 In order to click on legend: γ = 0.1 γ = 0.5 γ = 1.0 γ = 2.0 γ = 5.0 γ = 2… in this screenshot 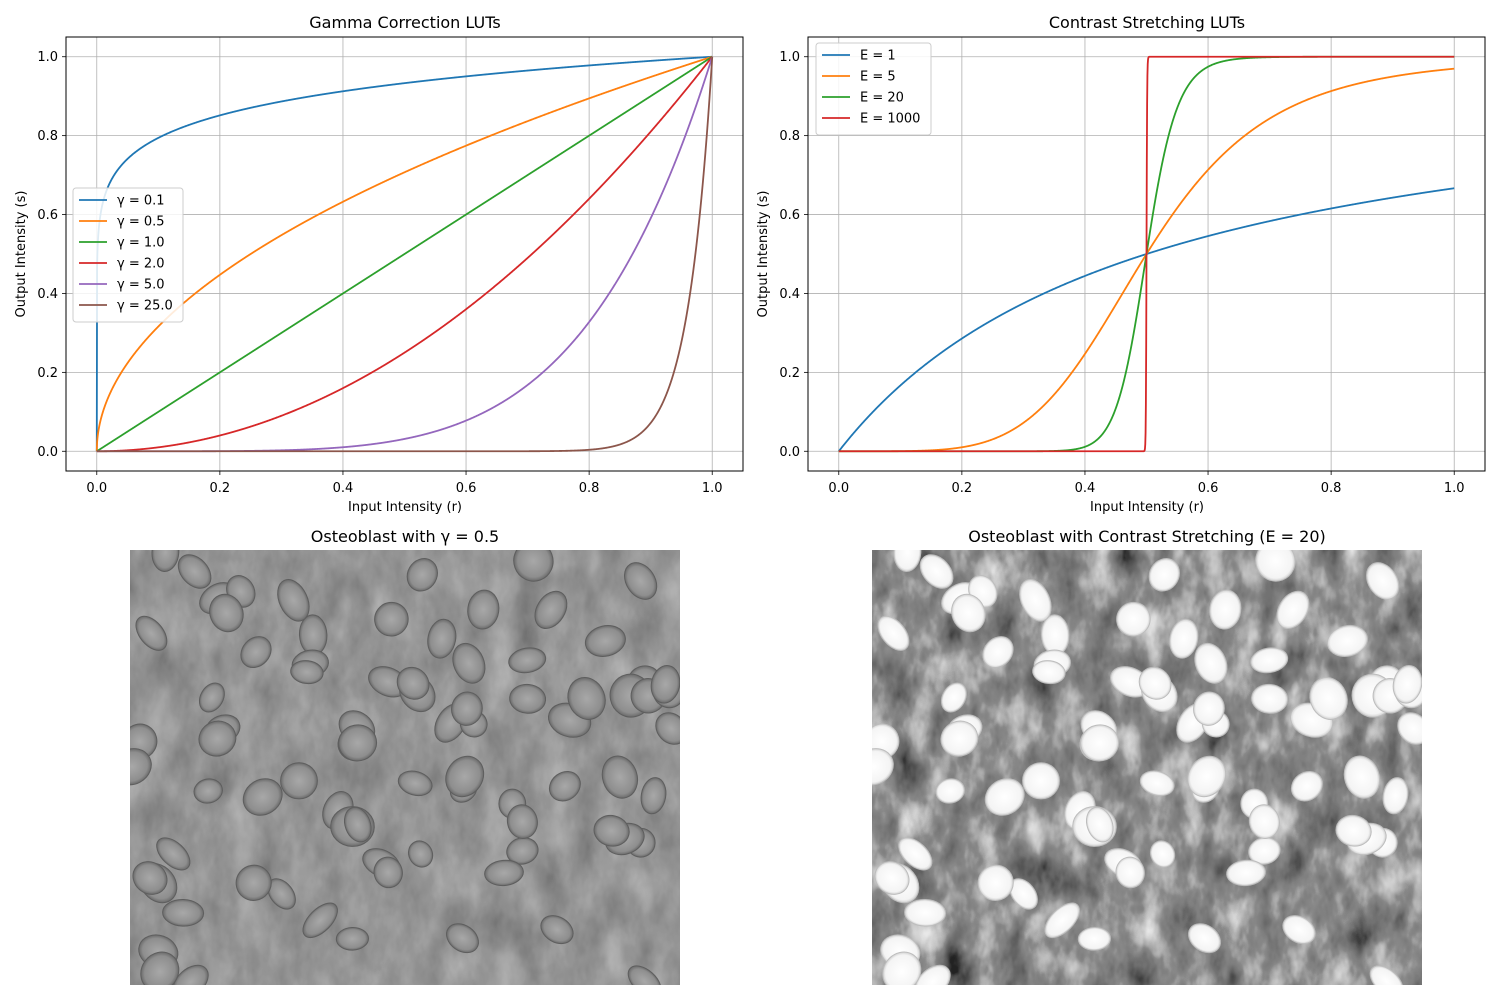, I will do `click(128, 255)`.